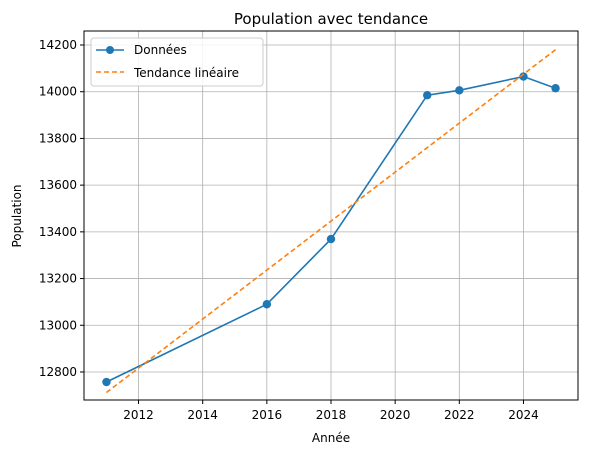  I want to click on y-tick-label: 14000, so click(58, 92).